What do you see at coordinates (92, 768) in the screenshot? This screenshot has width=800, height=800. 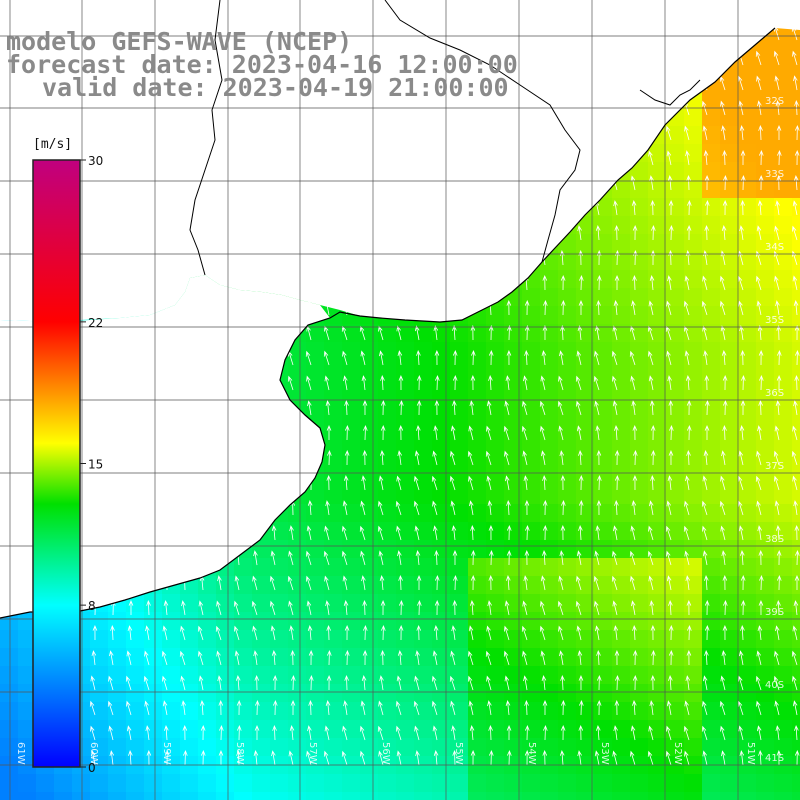 I see `colorbar-tick-label: 0` at bounding box center [92, 768].